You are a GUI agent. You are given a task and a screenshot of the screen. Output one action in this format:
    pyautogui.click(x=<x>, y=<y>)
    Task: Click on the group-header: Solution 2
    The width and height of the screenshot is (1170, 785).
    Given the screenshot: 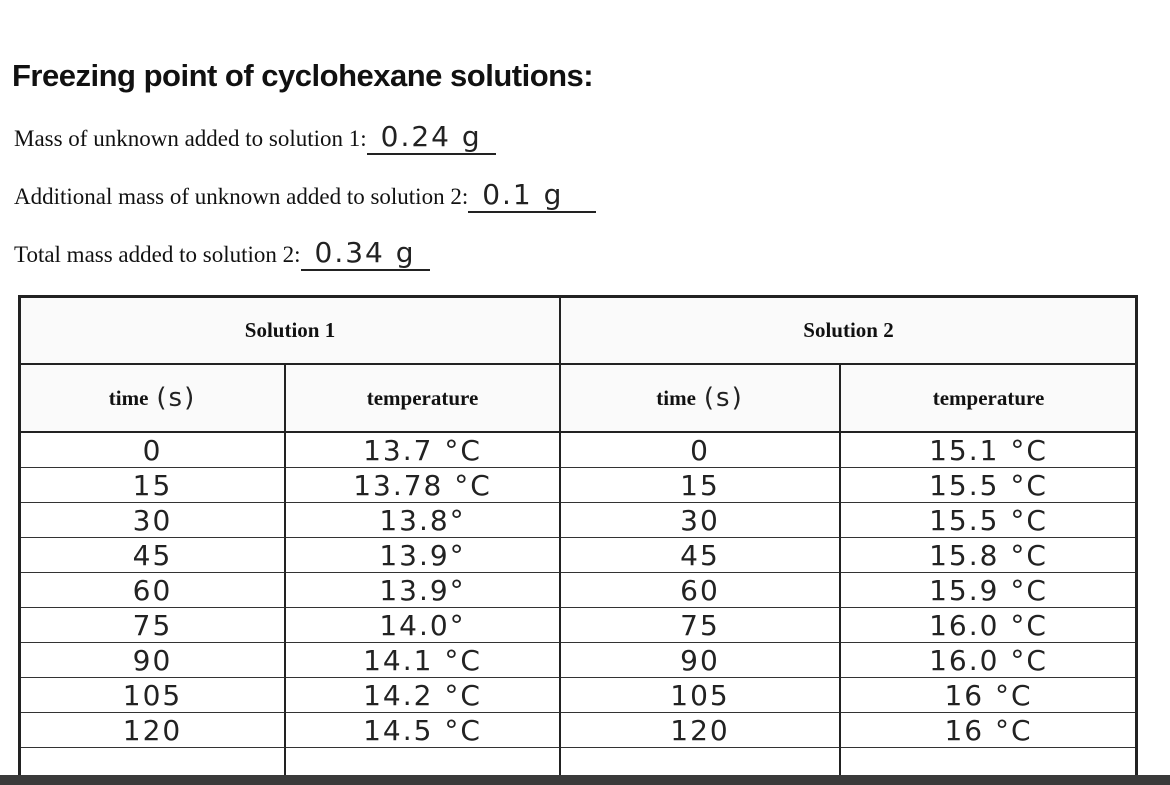 What is the action you would take?
    pyautogui.click(x=848, y=331)
    